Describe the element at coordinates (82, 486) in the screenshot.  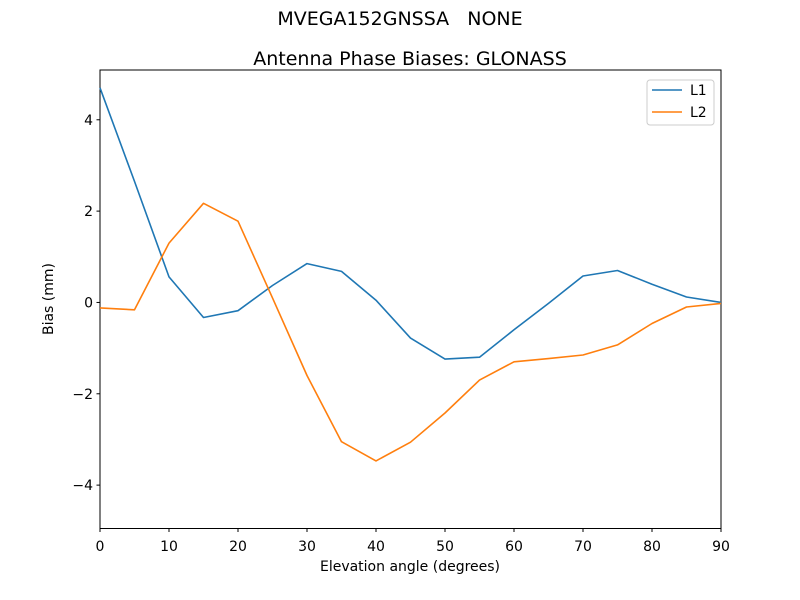
I see `y-tick-label: −4` at that location.